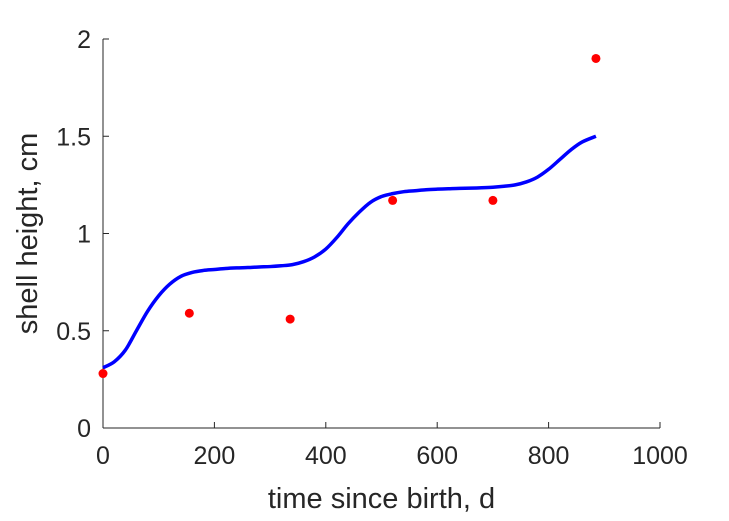 The height and width of the screenshot is (521, 729). I want to click on y-tick-label: 0.5, so click(73, 332).